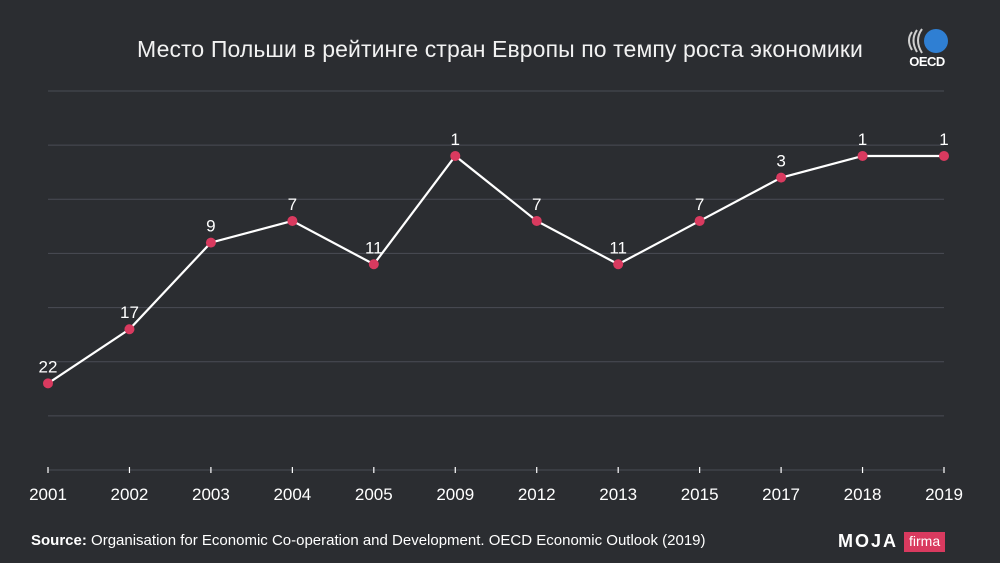 The width and height of the screenshot is (1000, 563). Describe the element at coordinates (48, 494) in the screenshot. I see `x-tick-label: 2001` at that location.